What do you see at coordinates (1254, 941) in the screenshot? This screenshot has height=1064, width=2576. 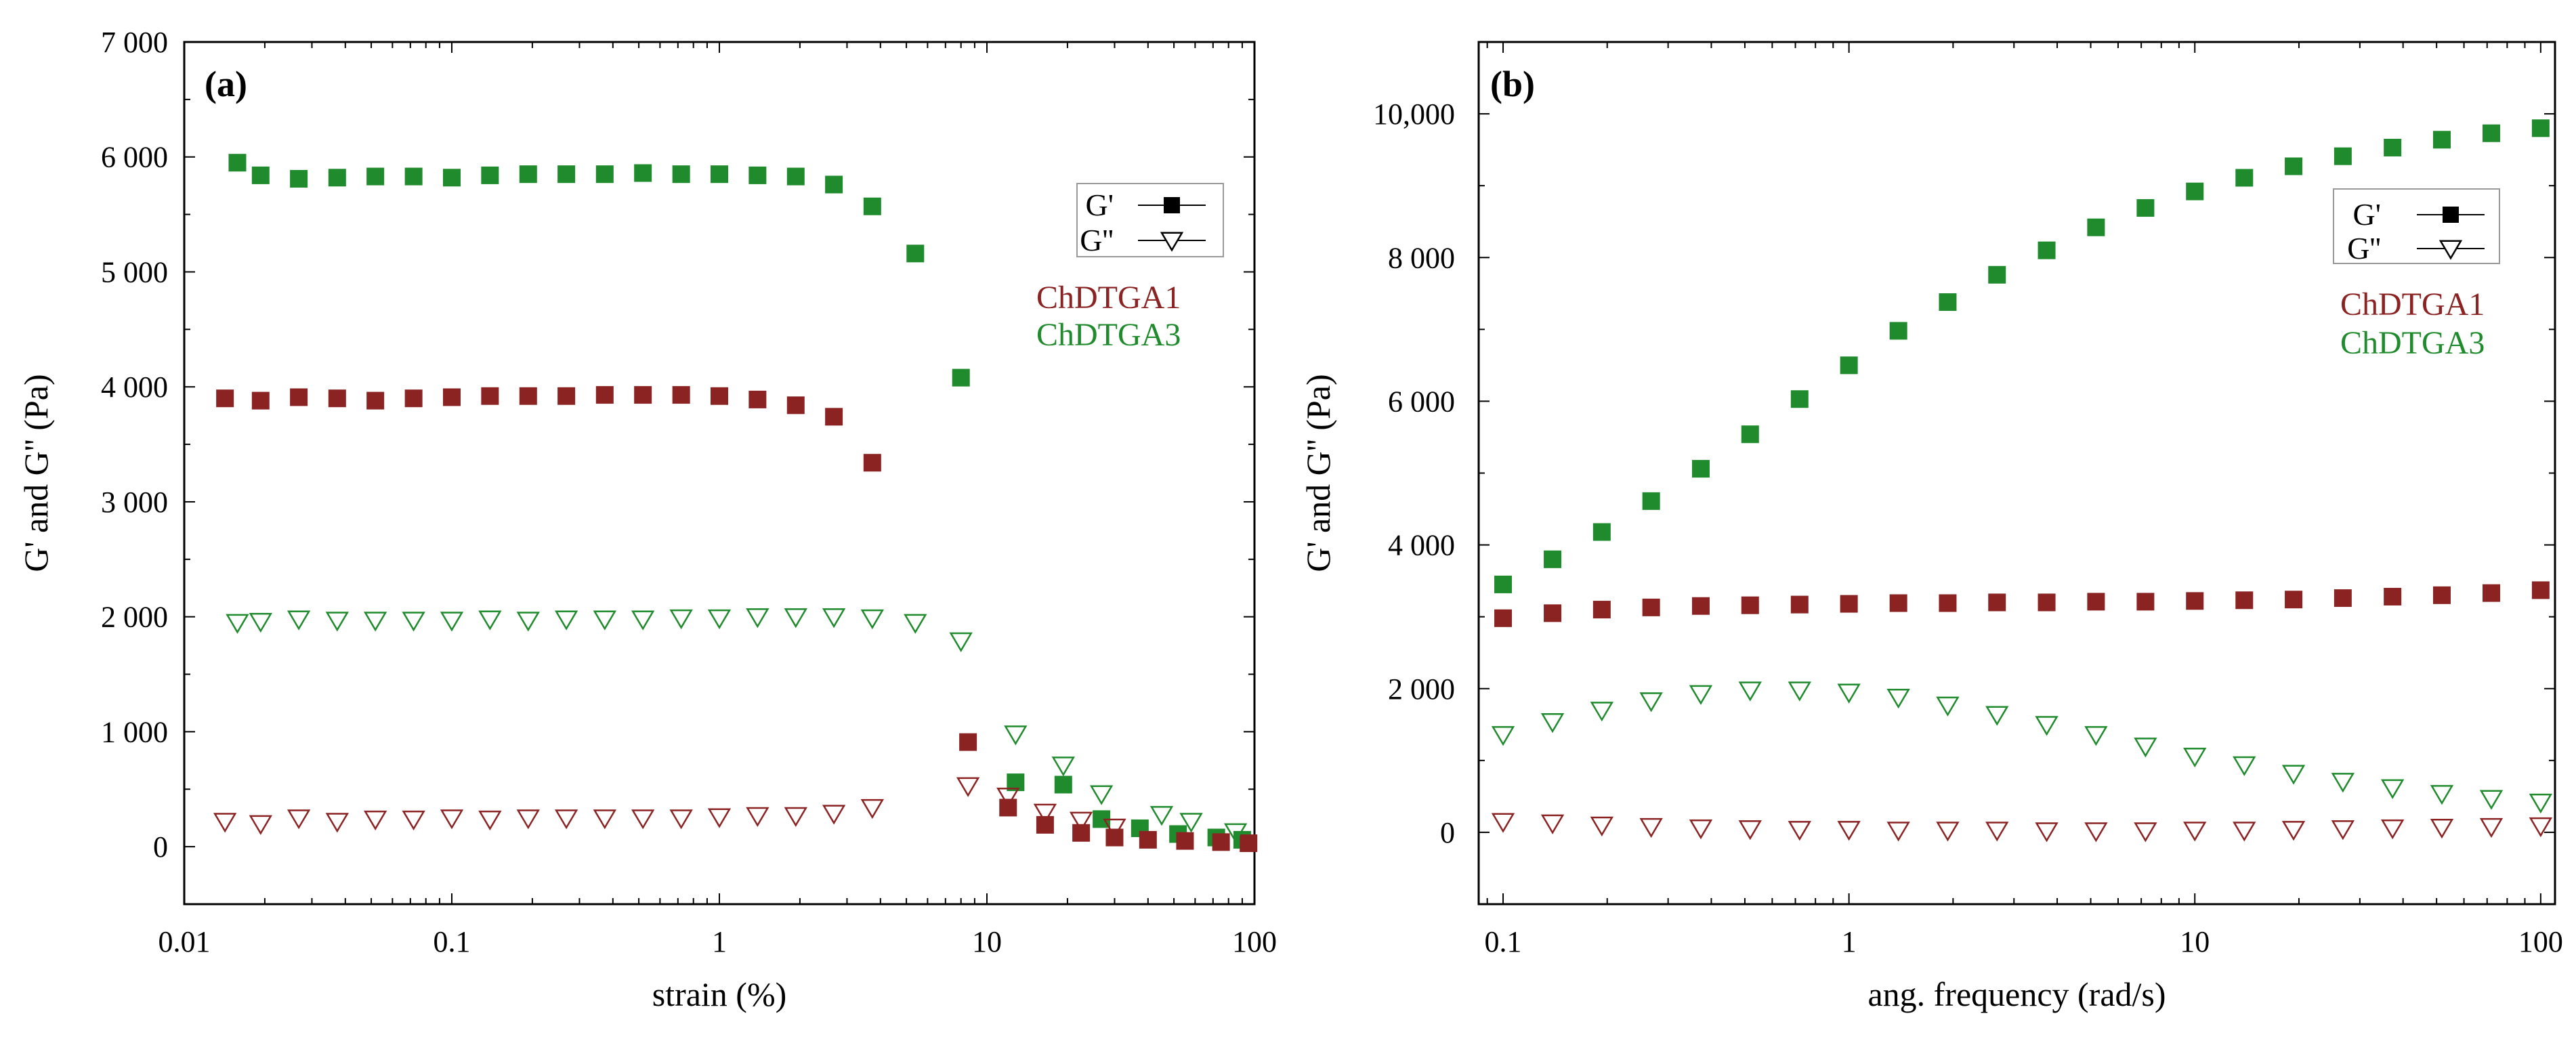 I see `x-tick-label: 100` at bounding box center [1254, 941].